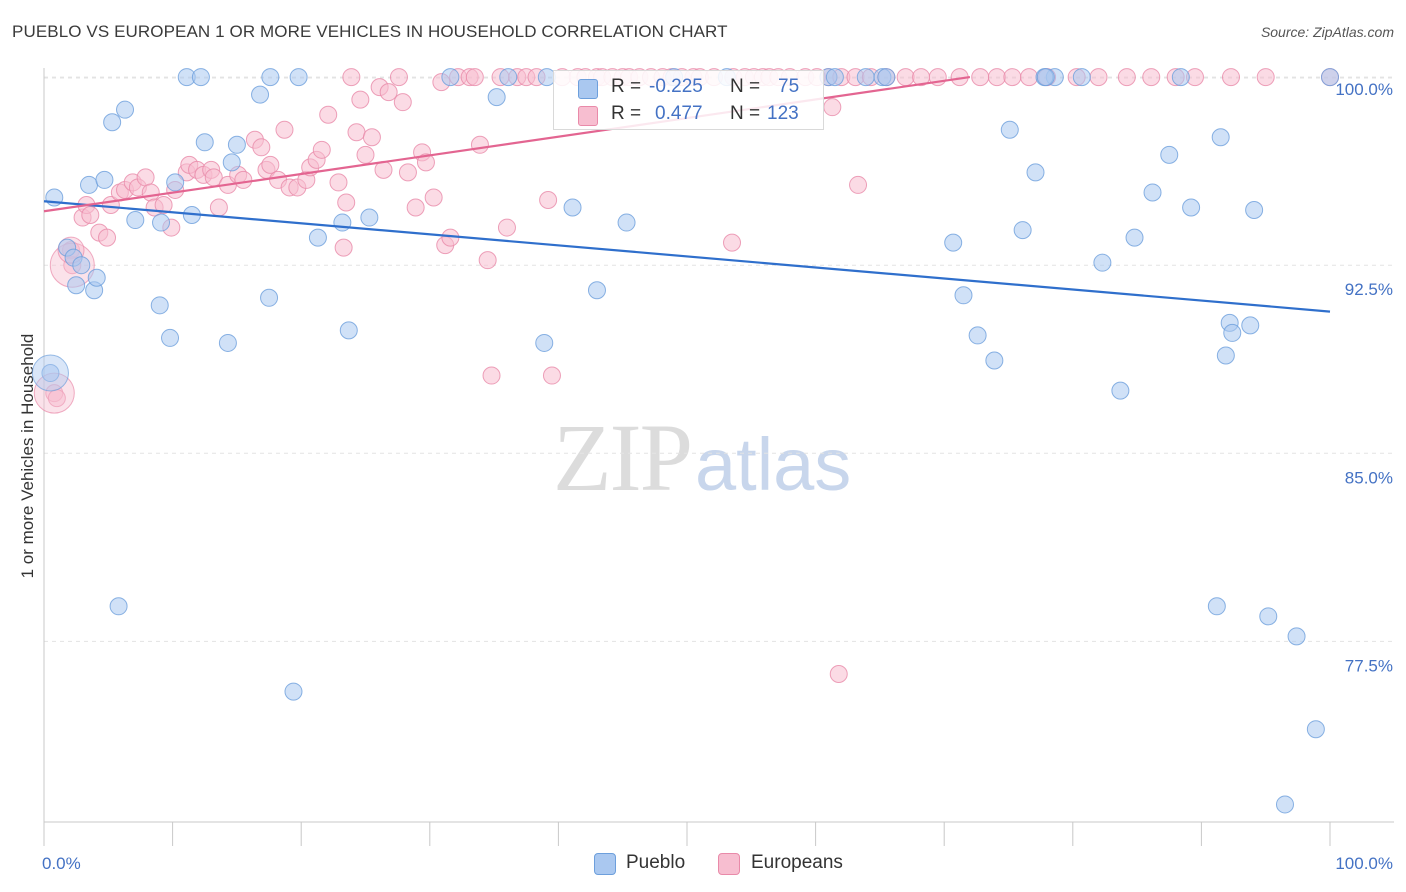  I want to click on legend-row-pueblo: R = -0.225 N = 75, so click(688, 87).